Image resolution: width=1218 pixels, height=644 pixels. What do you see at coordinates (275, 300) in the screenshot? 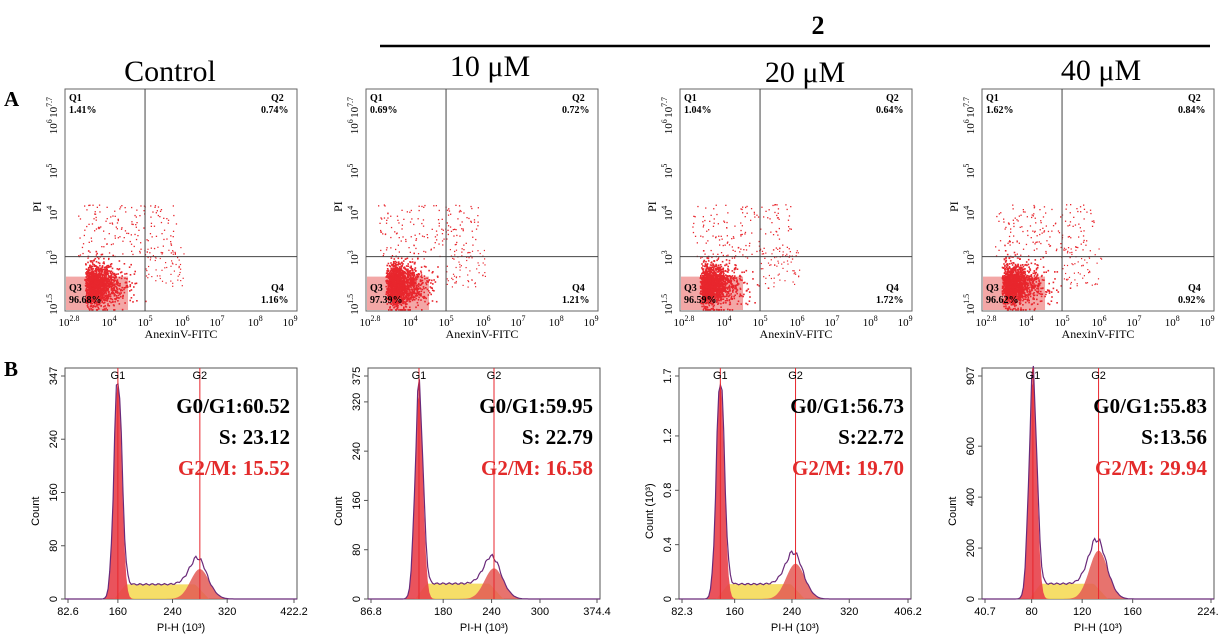
I see `q4-value: 1.16%` at bounding box center [275, 300].